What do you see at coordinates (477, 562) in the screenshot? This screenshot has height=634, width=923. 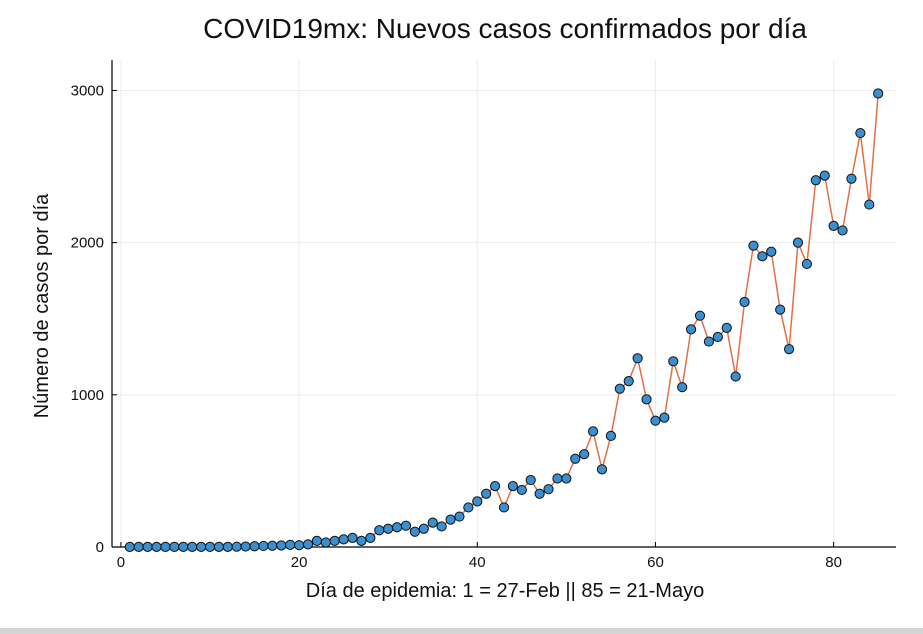 I see `x-tick-label: 40` at bounding box center [477, 562].